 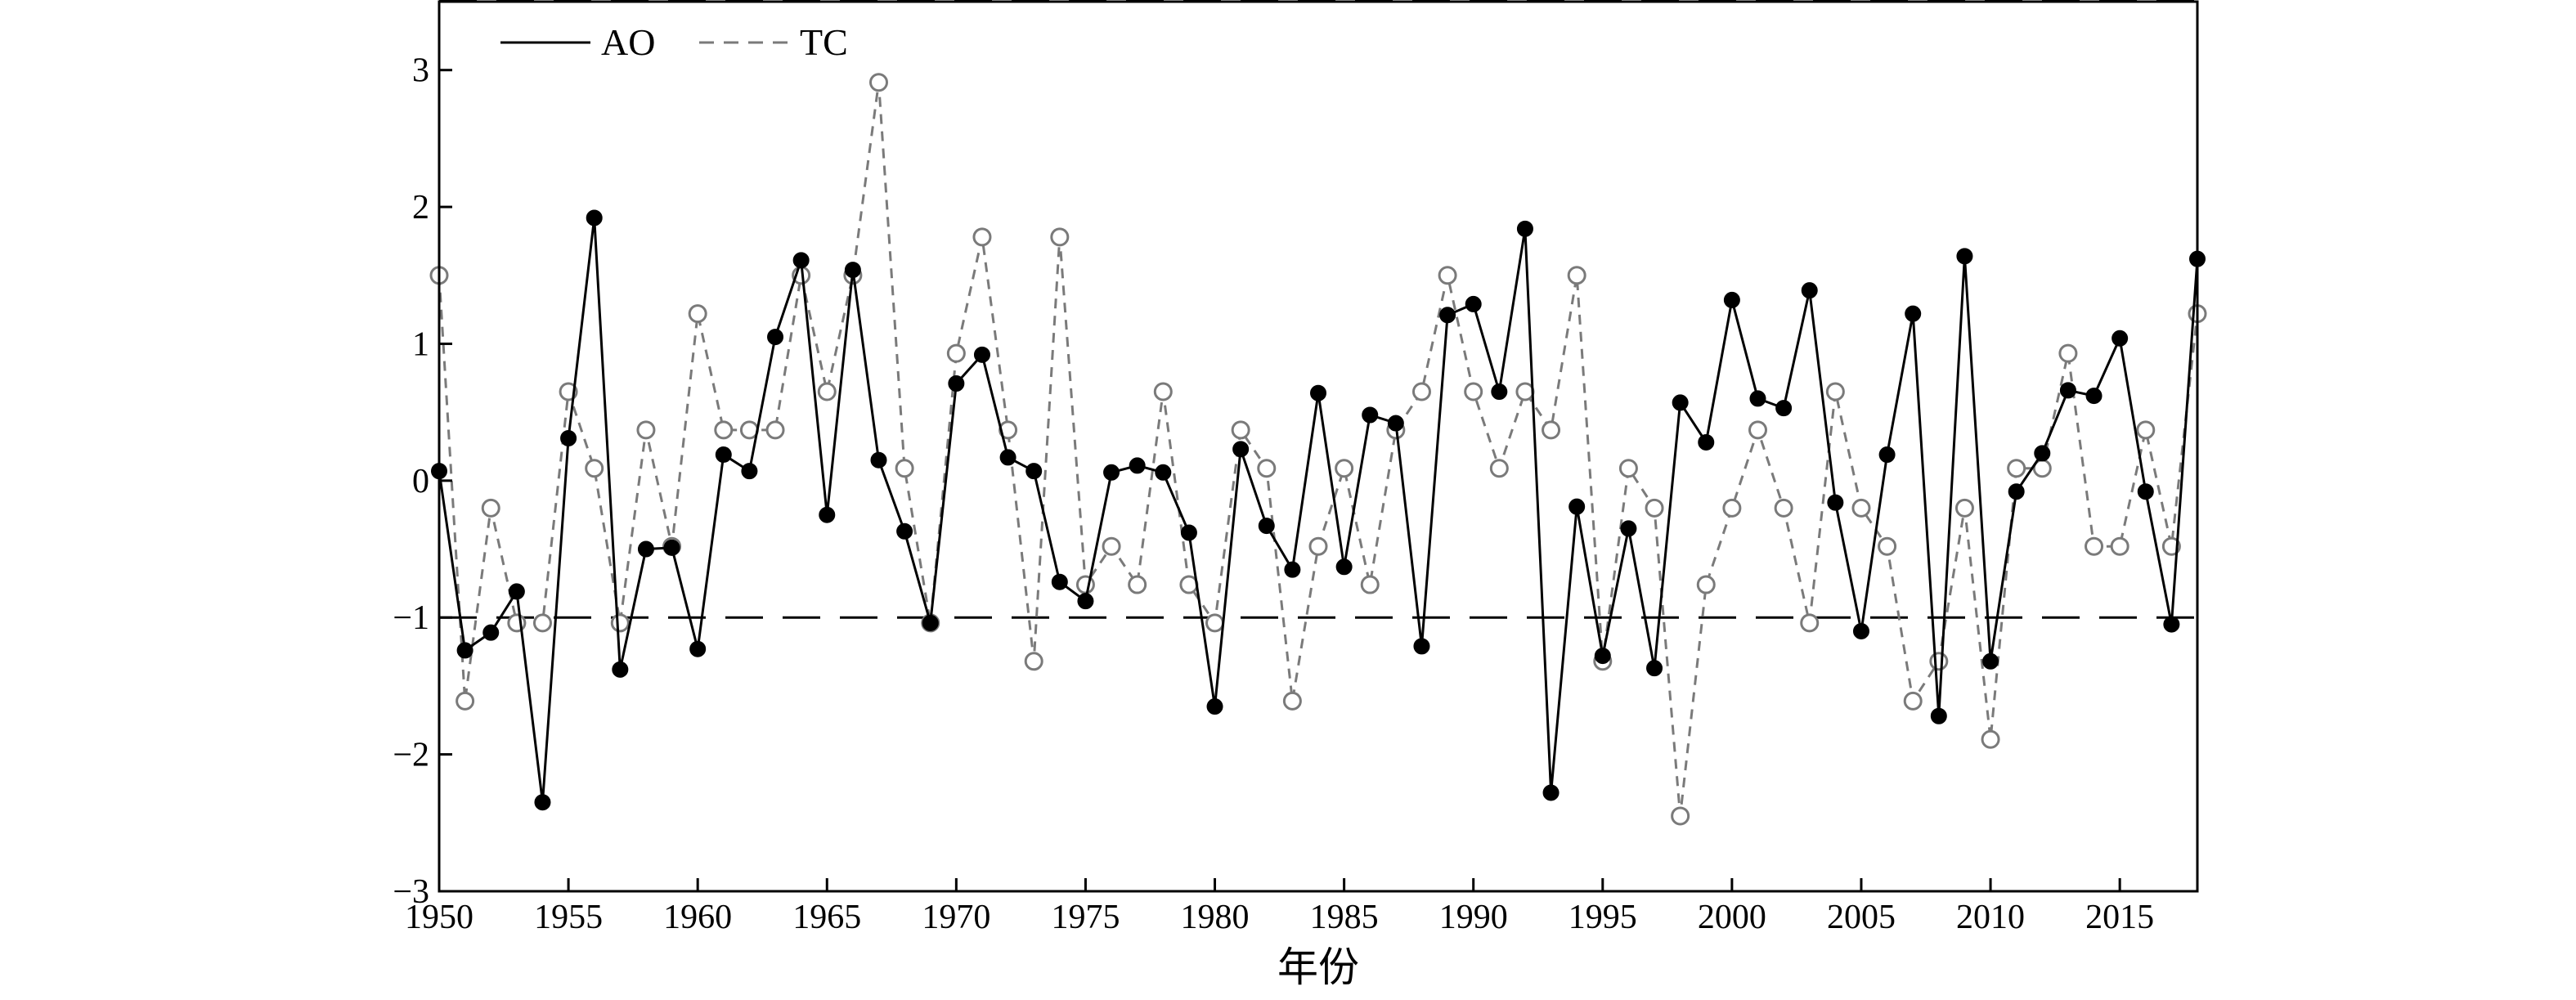 What do you see at coordinates (411, 892) in the screenshot?
I see `y-tick-label: −3` at bounding box center [411, 892].